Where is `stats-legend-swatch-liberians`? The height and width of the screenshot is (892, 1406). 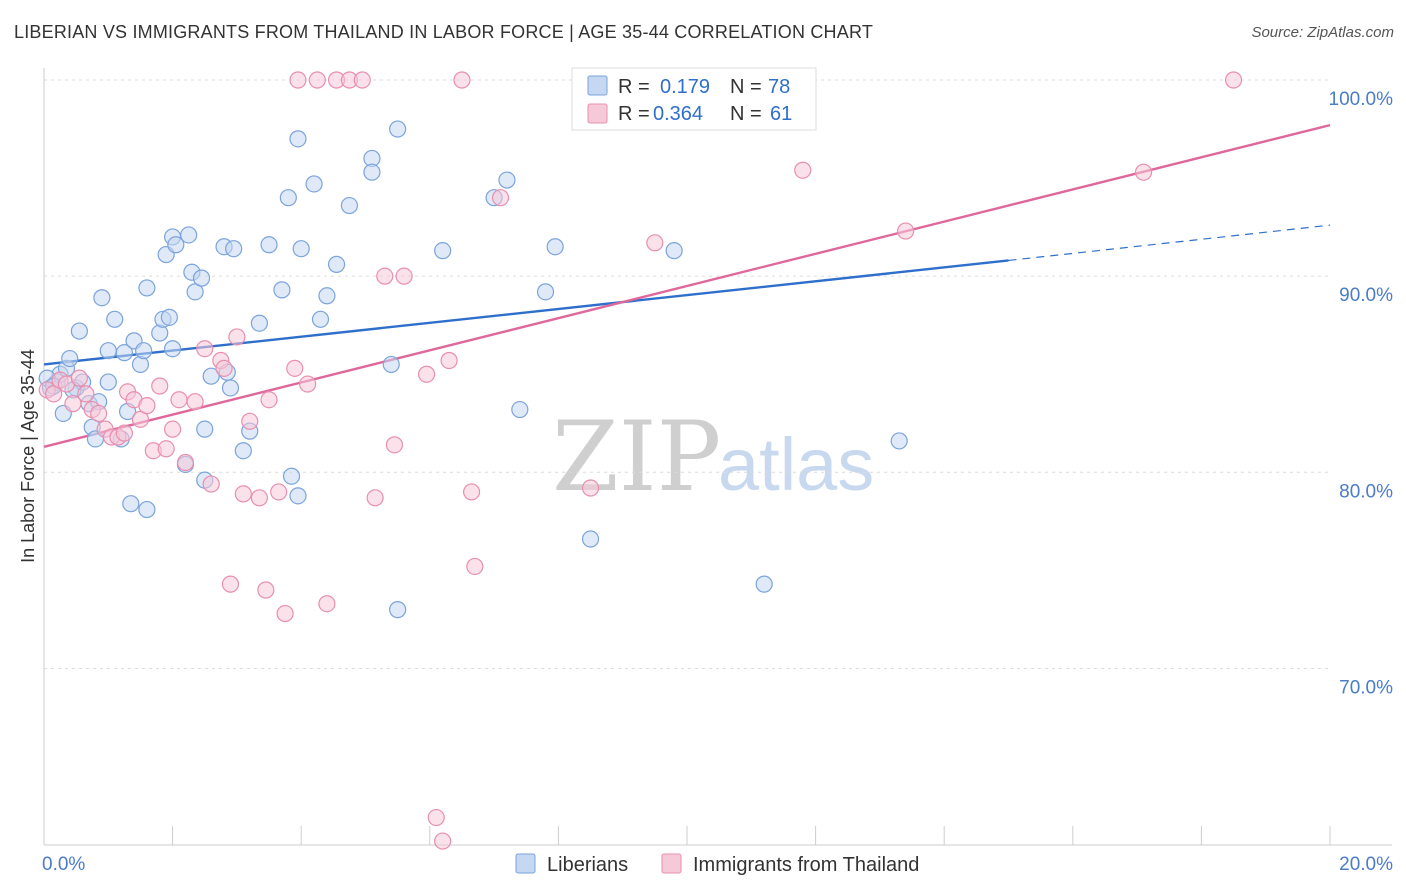
stats-legend-swatch-liberians is located at coordinates (597, 85).